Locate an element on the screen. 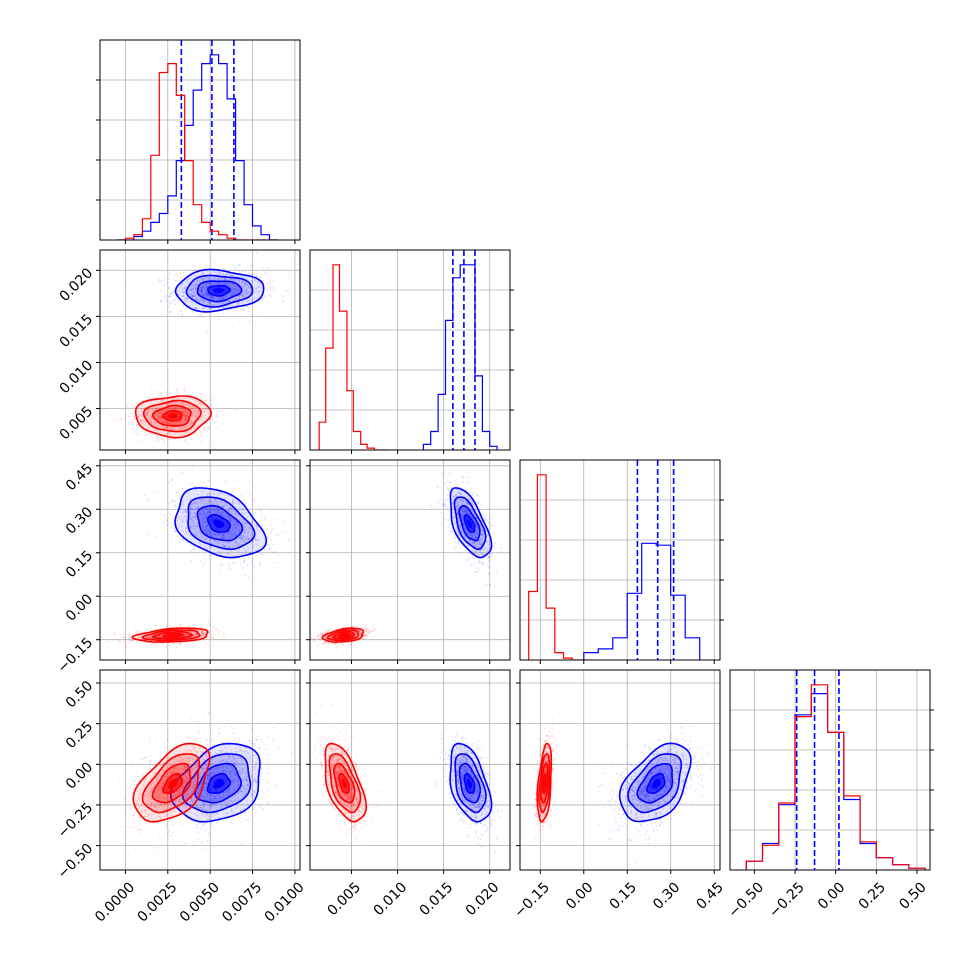 This screenshot has height=970, width=970. y-tick-label: −0.15 is located at coordinates (76, 656).